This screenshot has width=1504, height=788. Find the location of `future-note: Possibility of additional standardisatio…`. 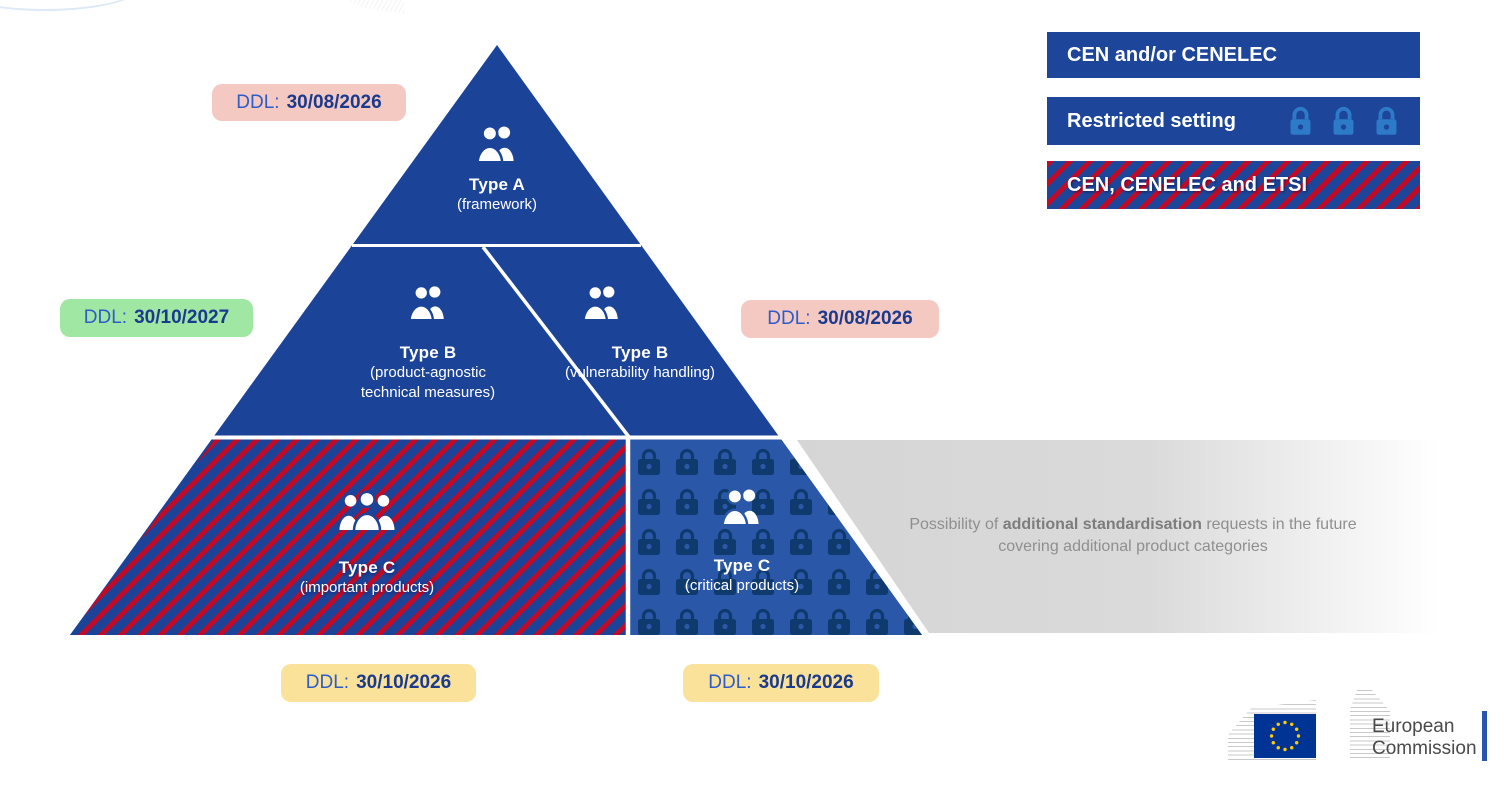

future-note: Possibility of additional standardisatio… is located at coordinates (1133, 536).